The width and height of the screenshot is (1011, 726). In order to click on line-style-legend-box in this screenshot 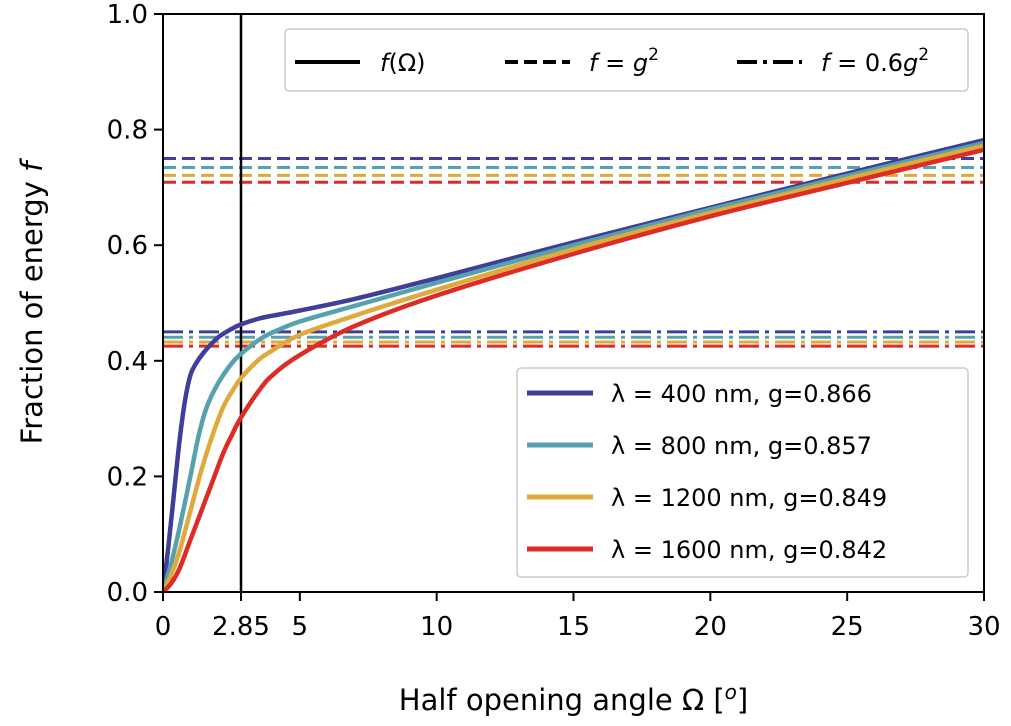, I will do `click(626, 60)`.